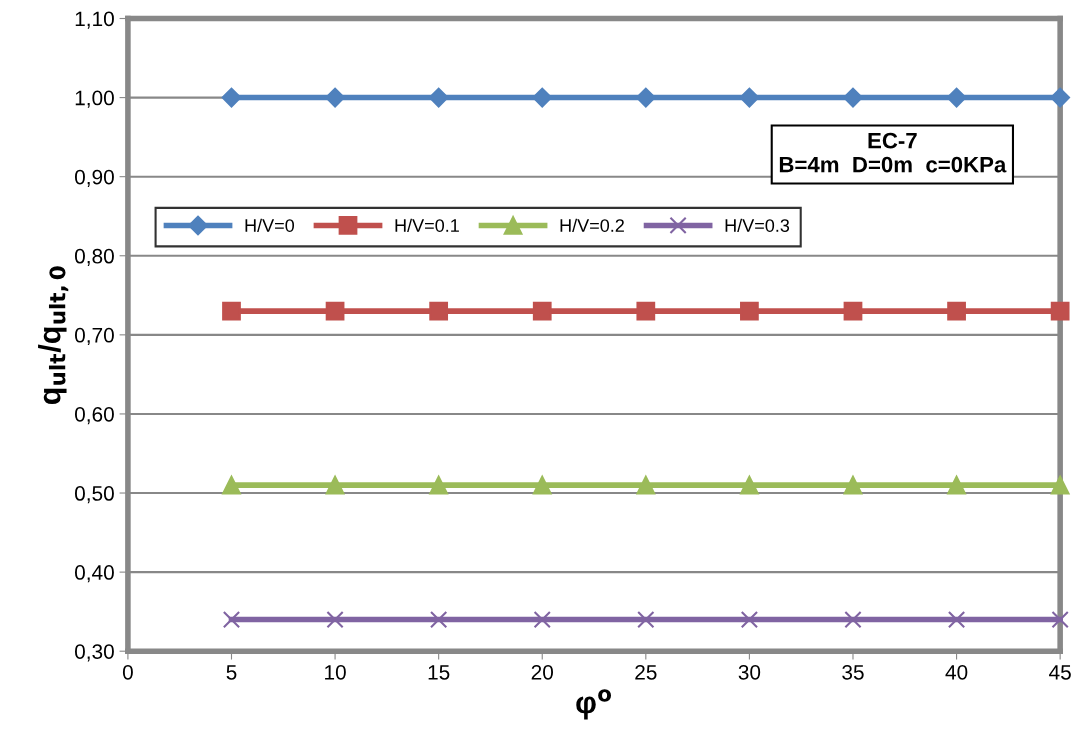 This screenshot has height=740, width=1084. Describe the element at coordinates (94, 99) in the screenshot. I see `y-tick-label: 1,00` at that location.